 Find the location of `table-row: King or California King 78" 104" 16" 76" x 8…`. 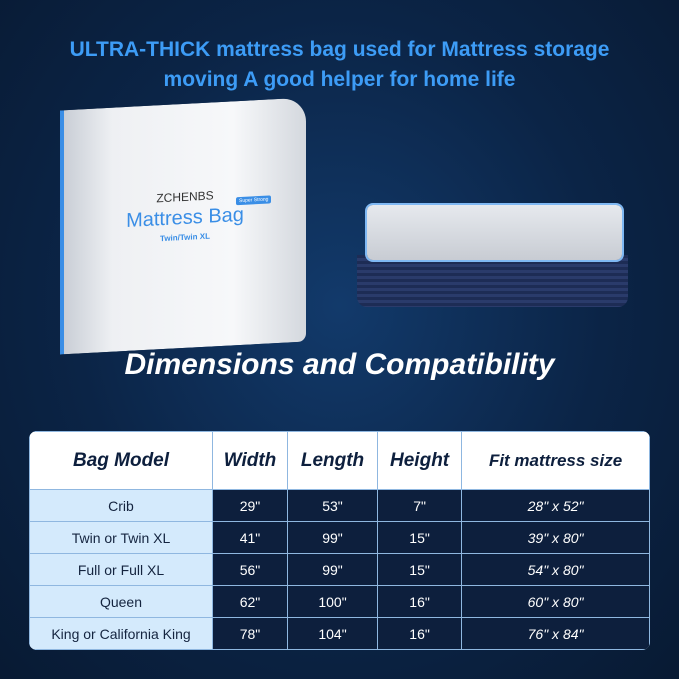

table-row: King or California King 78" 104" 16" 76" x 8… is located at coordinates (339, 633).